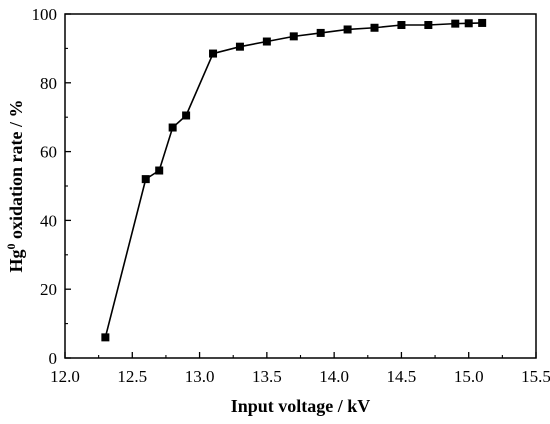 This screenshot has width=550, height=424. What do you see at coordinates (301, 406) in the screenshot?
I see `x-axis-title: Input voltage / kV` at bounding box center [301, 406].